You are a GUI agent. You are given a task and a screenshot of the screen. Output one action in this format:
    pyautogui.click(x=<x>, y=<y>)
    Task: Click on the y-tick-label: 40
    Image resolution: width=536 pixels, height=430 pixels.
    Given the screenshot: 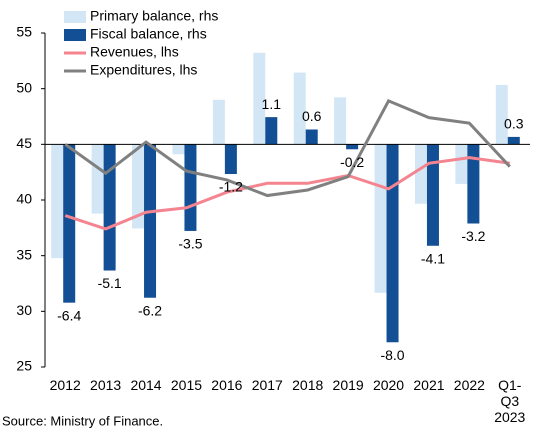 What is the action you would take?
    pyautogui.click(x=24, y=199)
    